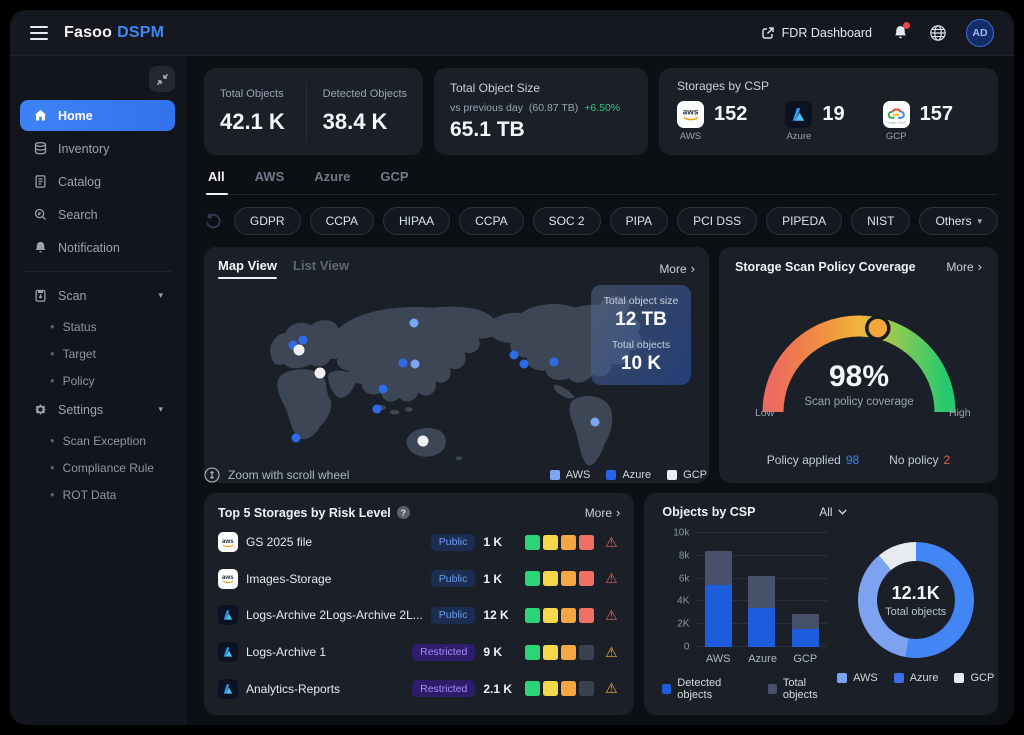 The height and width of the screenshot is (735, 1024). Describe the element at coordinates (455, 475) in the screenshot. I see `map-footer: Zoom with scroll wheel AWS Azure GCP` at that location.